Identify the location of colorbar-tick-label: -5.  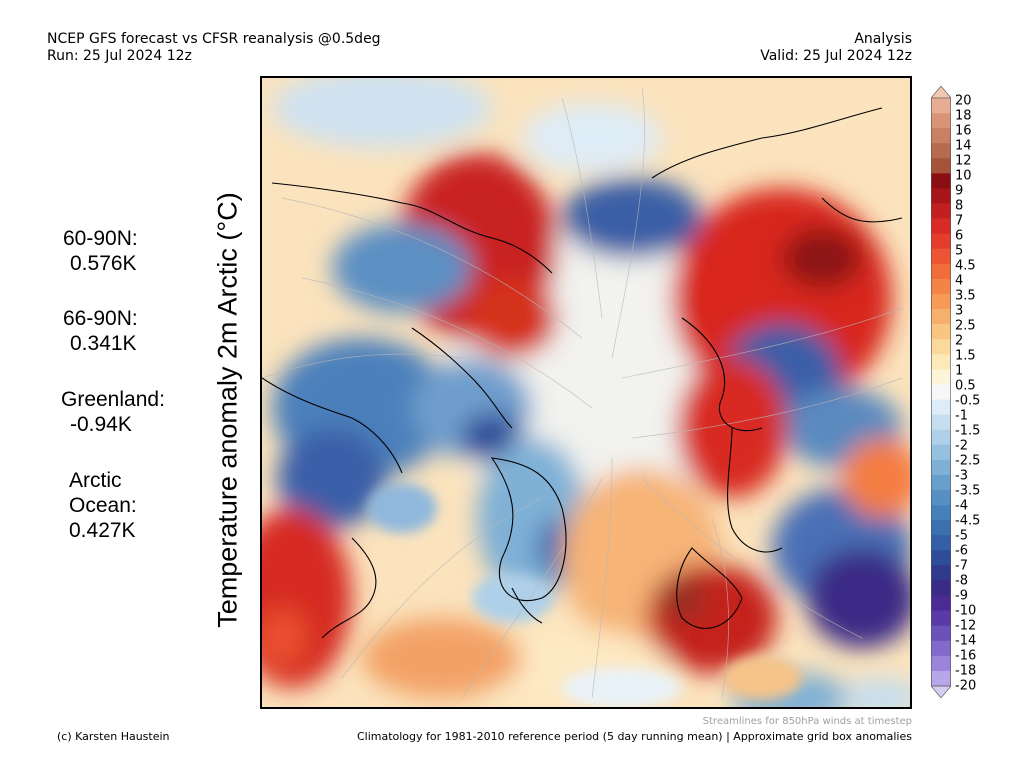
(961, 536).